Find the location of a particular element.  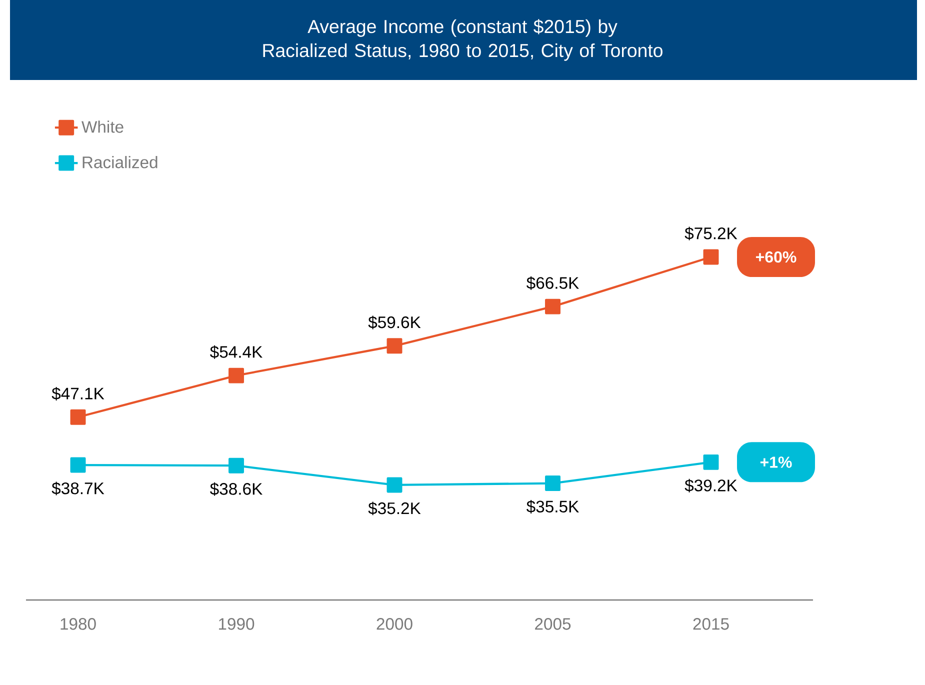

data-label: $59.6K is located at coordinates (394, 323).